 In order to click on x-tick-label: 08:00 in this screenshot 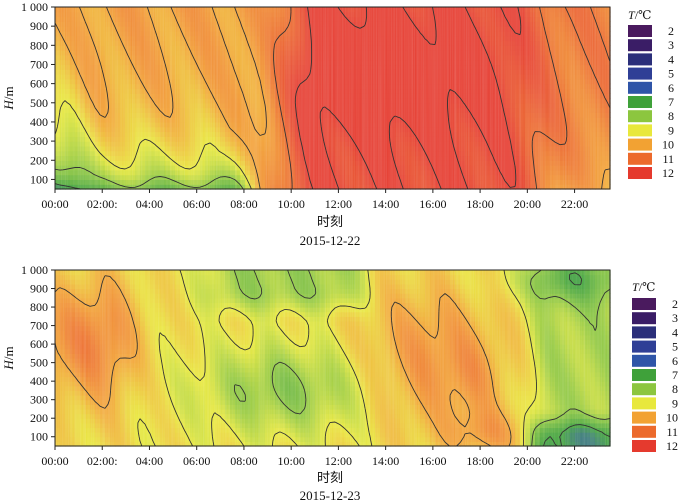, I will do `click(243, 204)`.